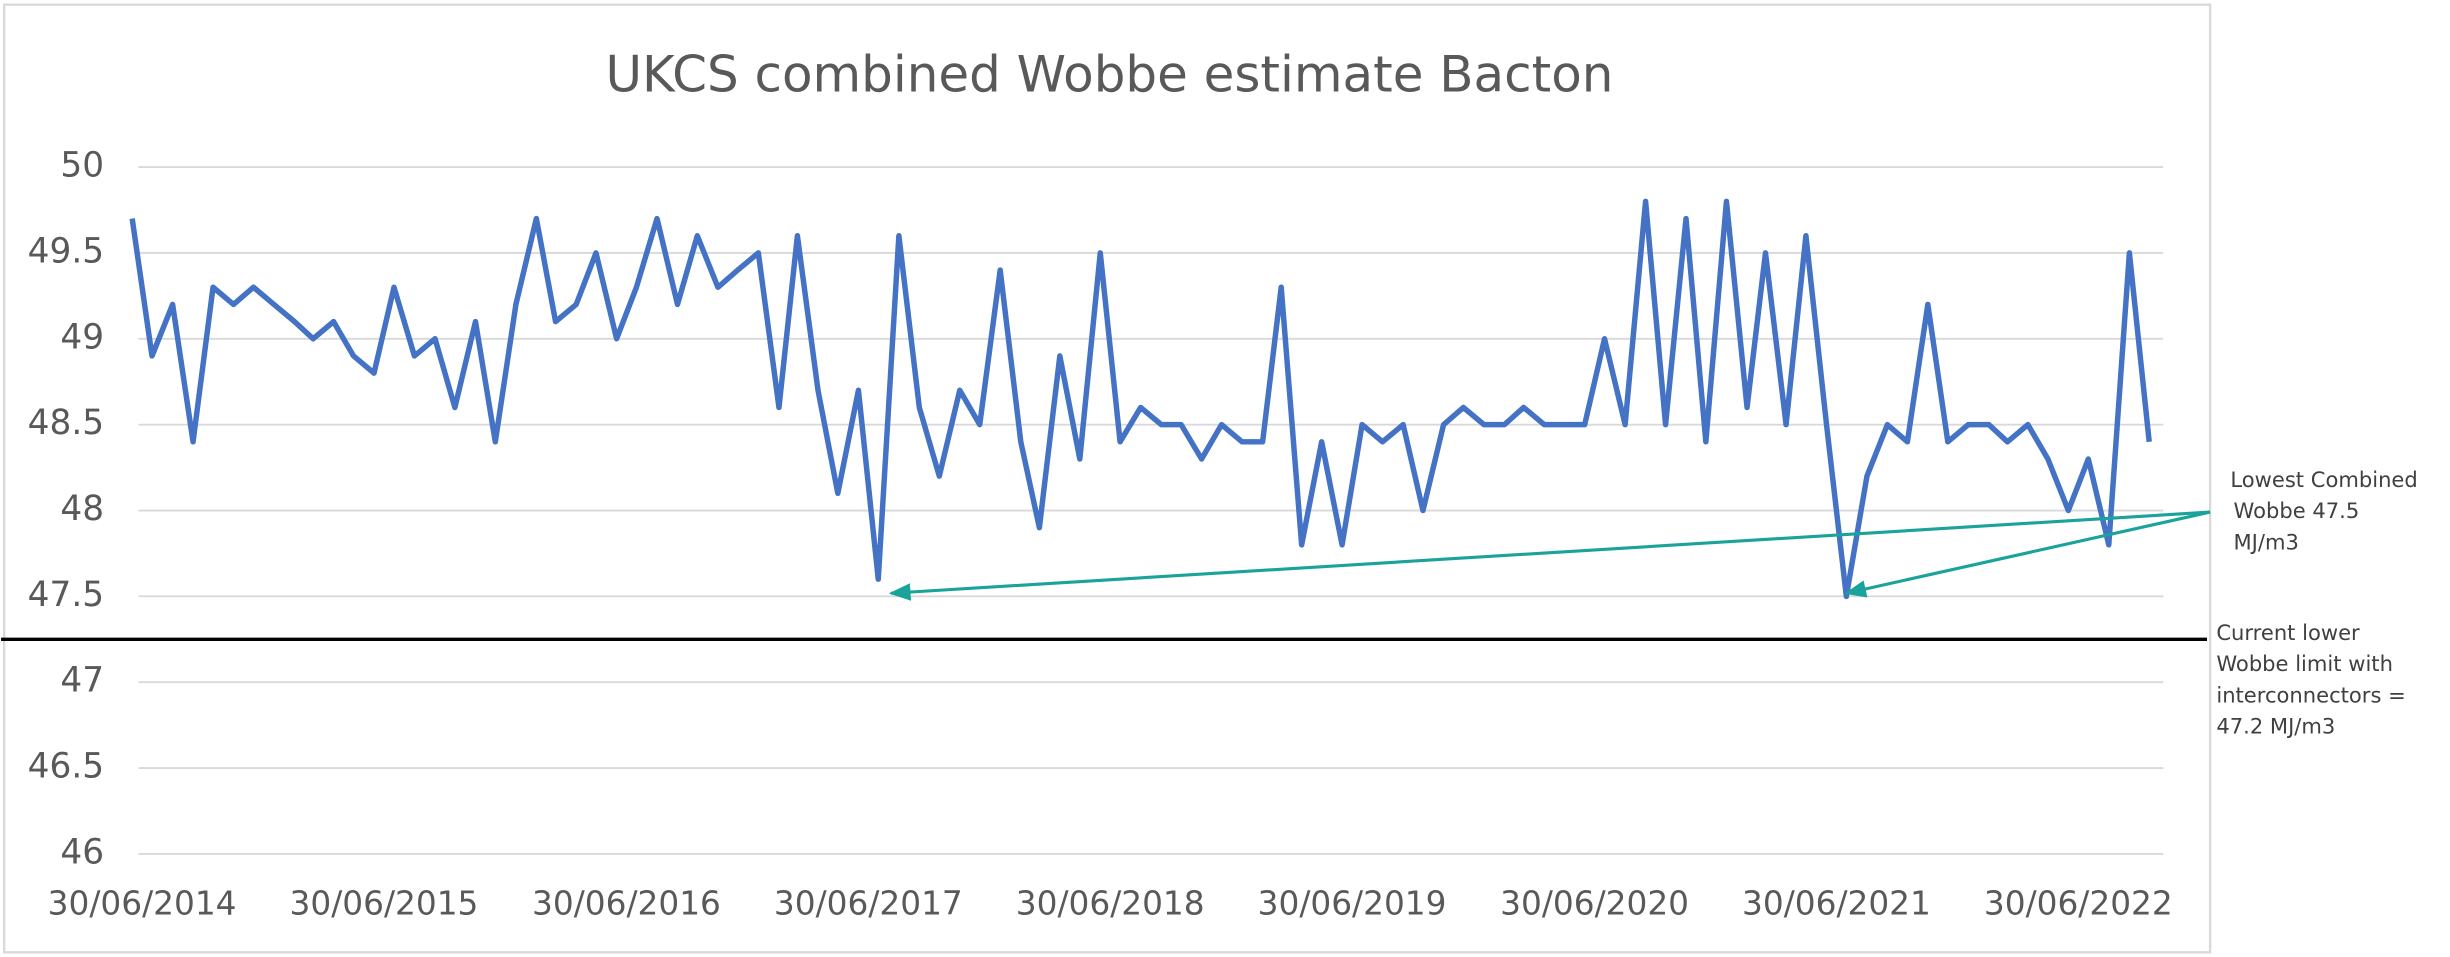 The width and height of the screenshot is (2450, 957). What do you see at coordinates (2297, 510) in the screenshot?
I see `annotation-text: Wobbe 47.5` at bounding box center [2297, 510].